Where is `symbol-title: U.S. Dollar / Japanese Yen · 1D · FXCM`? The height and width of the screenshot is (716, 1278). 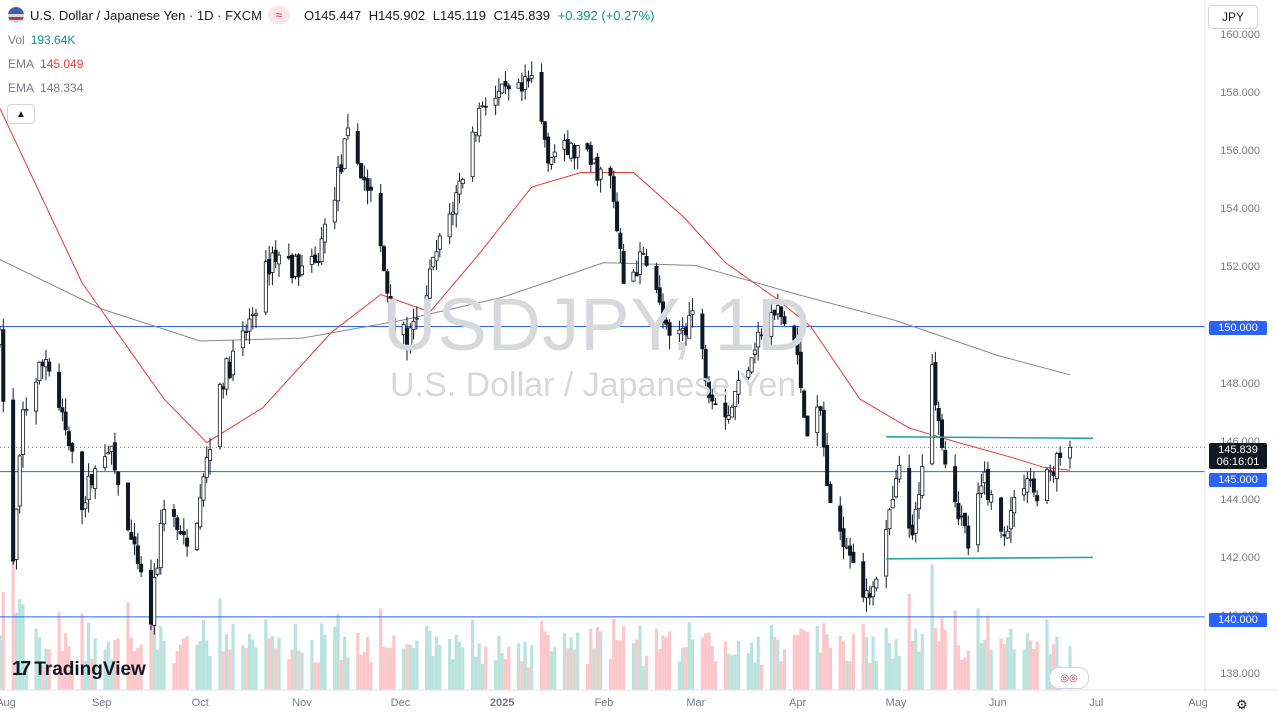
symbol-title: U.S. Dollar / Japanese Yen · 1D · FXCM is located at coordinates (146, 15).